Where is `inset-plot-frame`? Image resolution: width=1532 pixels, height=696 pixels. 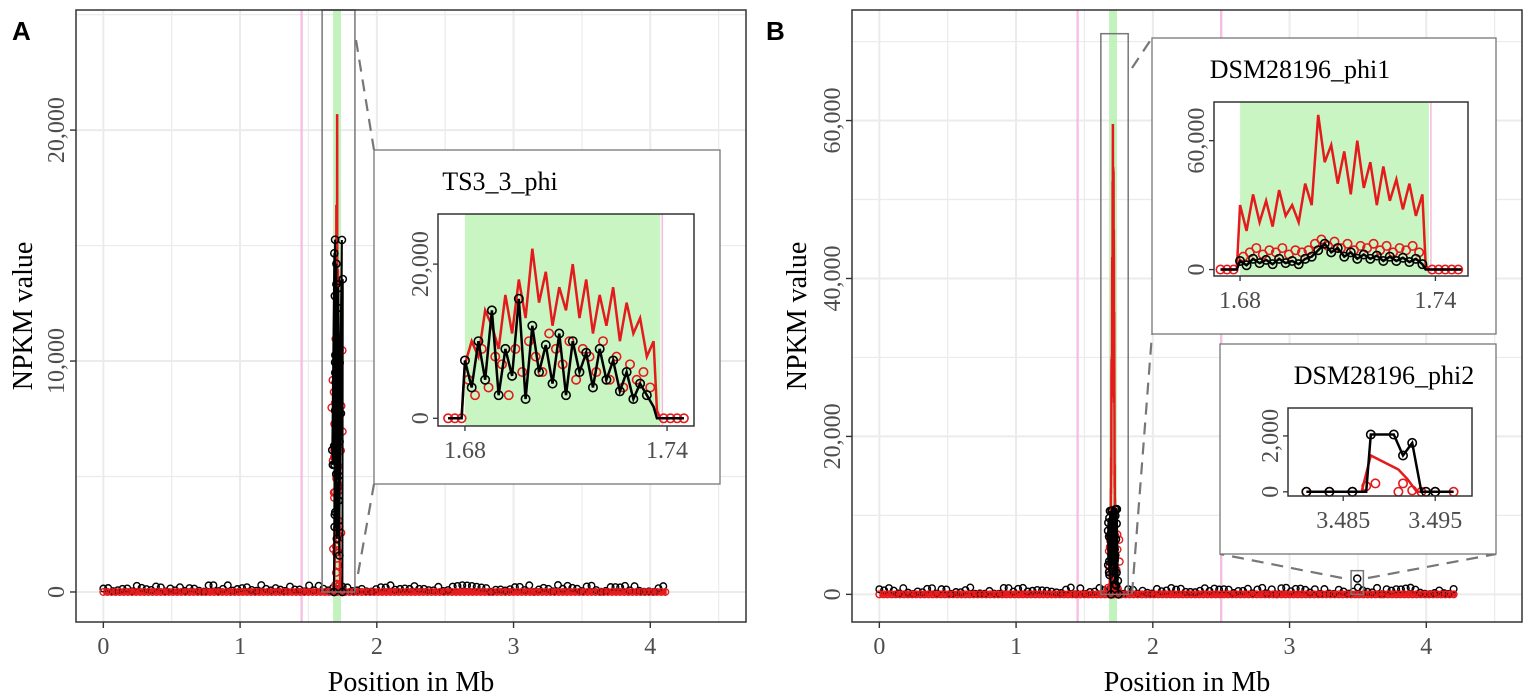
inset-plot-frame is located at coordinates (1341, 189).